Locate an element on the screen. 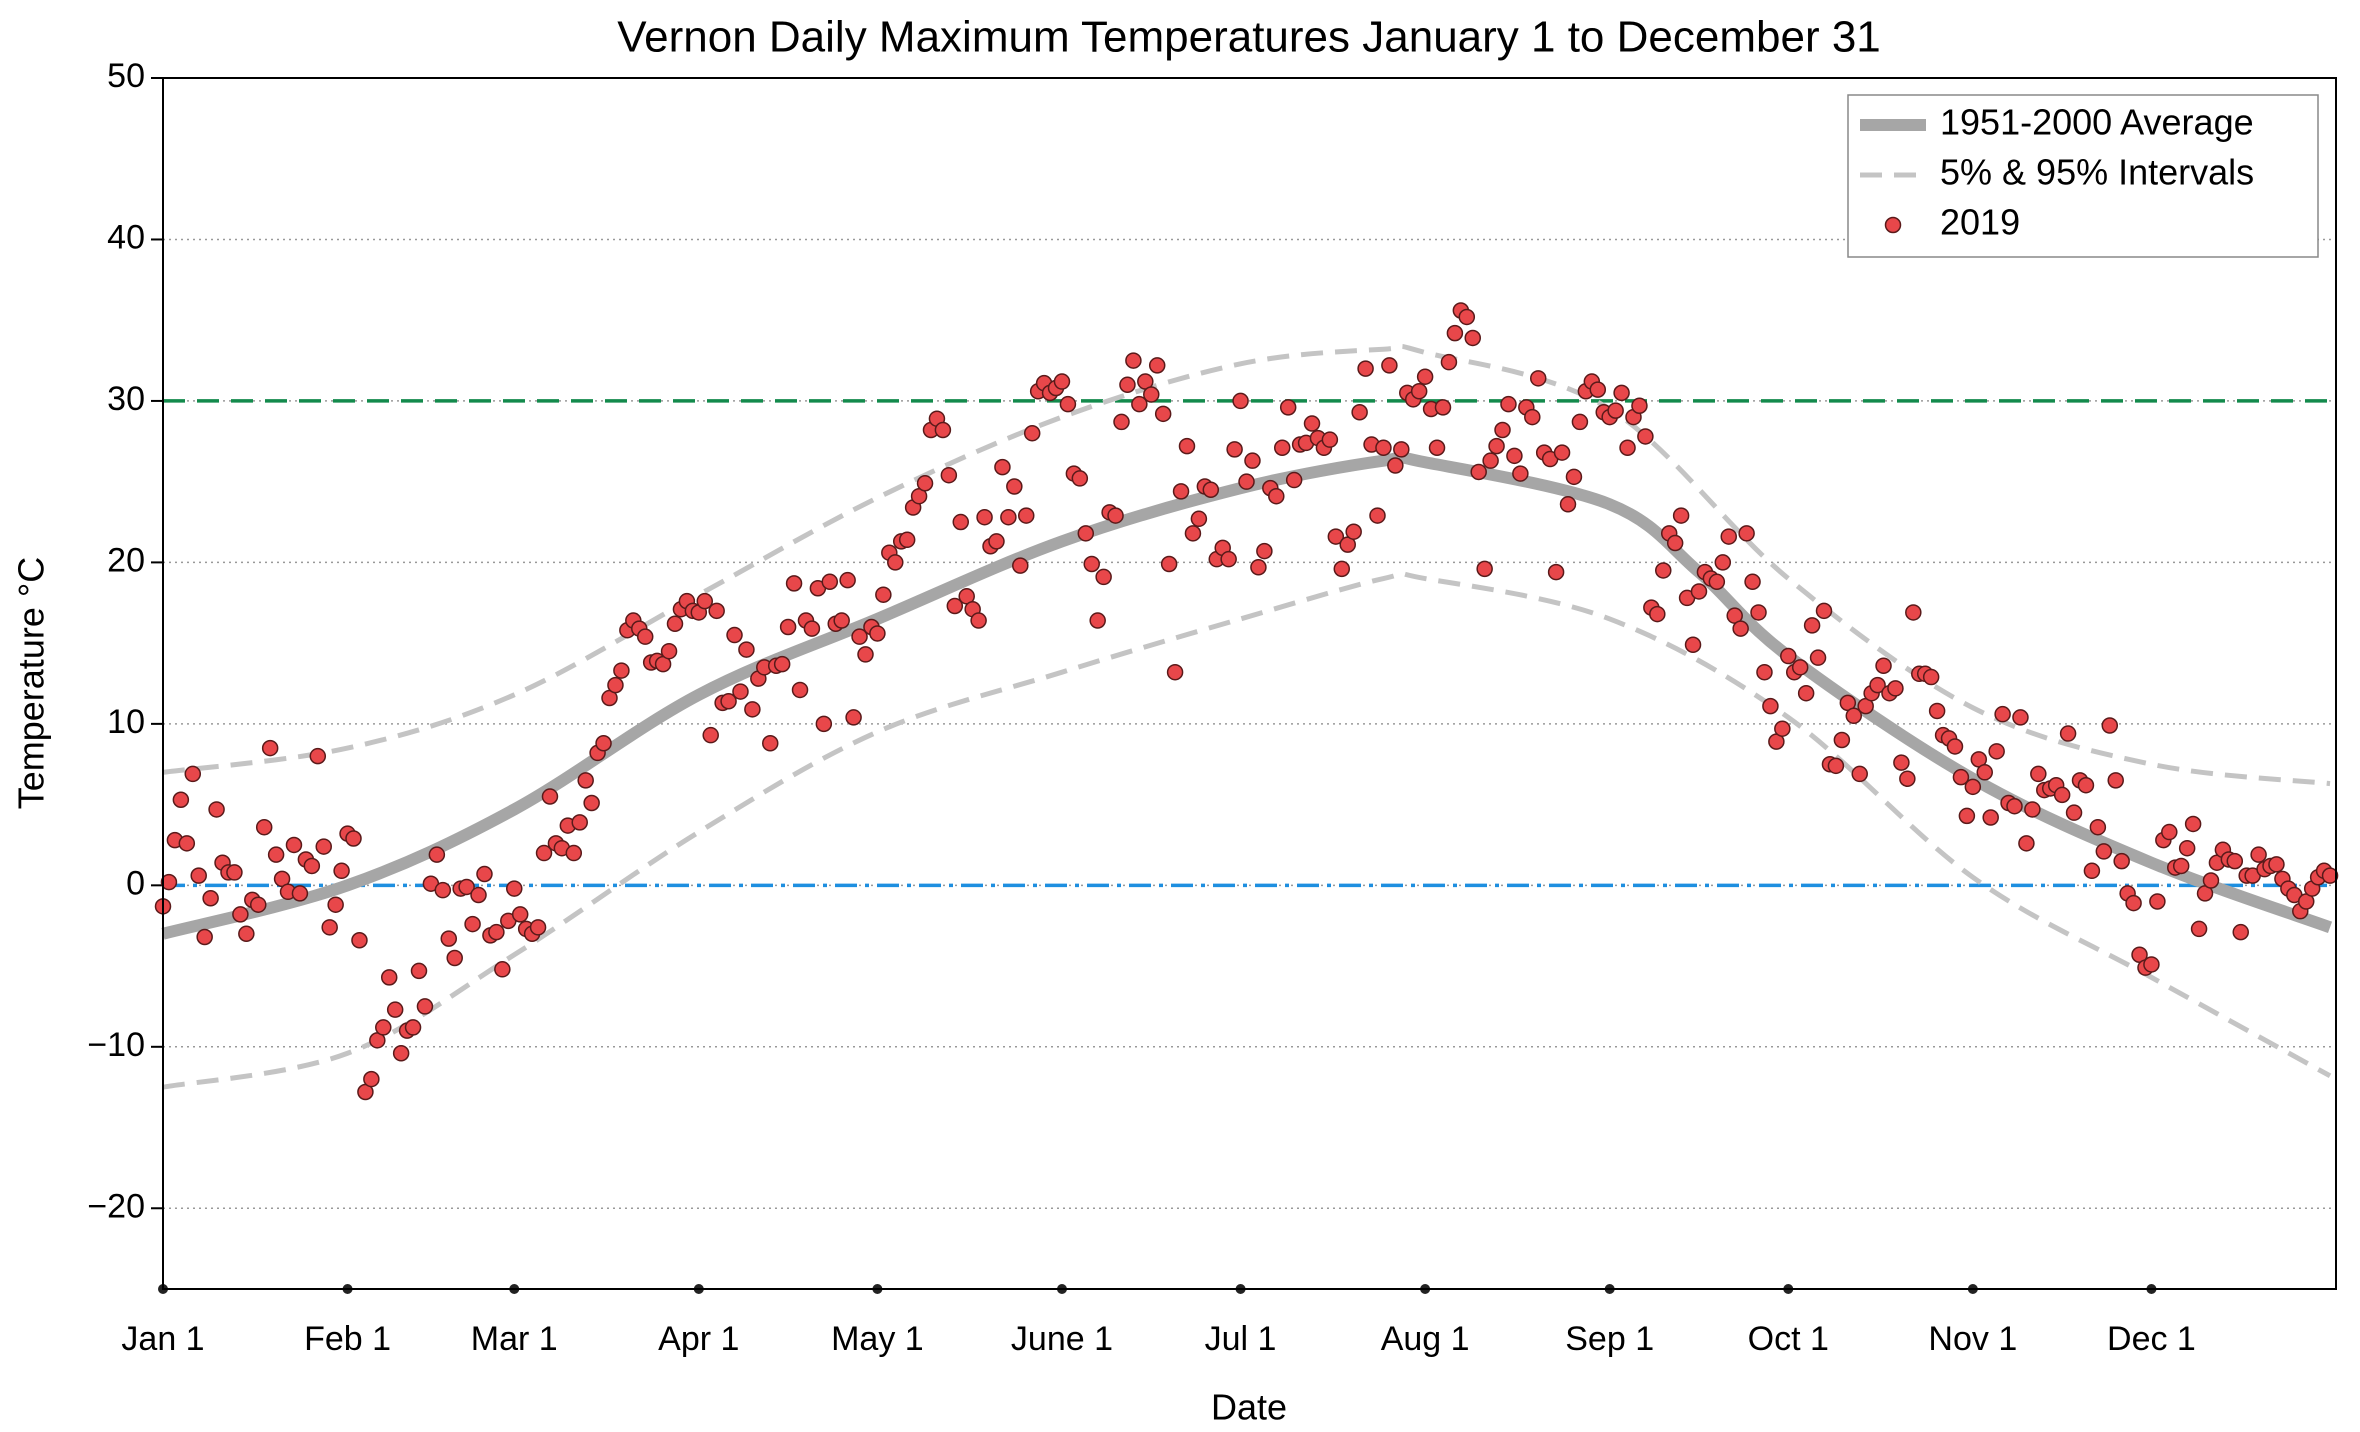  y-tick-label: 10 is located at coordinates (126, 722).